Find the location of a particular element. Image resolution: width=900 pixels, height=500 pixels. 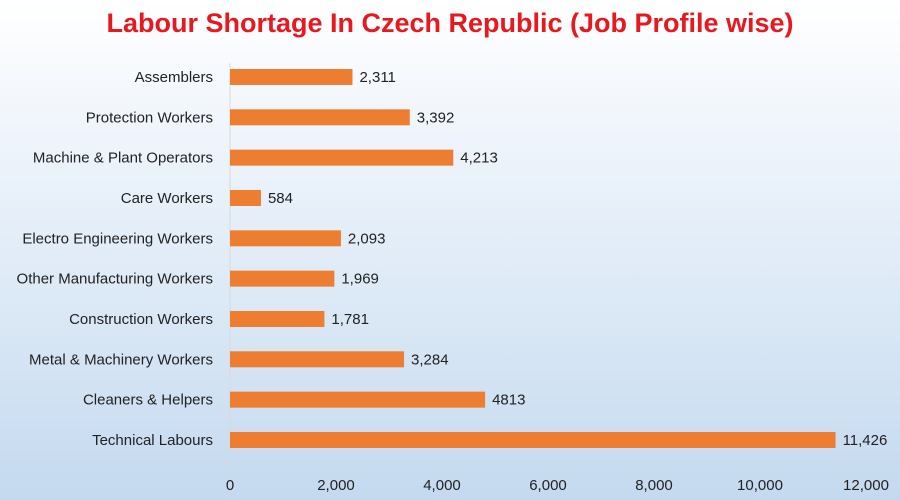

x-tick-label: 10,000 is located at coordinates (760, 485).